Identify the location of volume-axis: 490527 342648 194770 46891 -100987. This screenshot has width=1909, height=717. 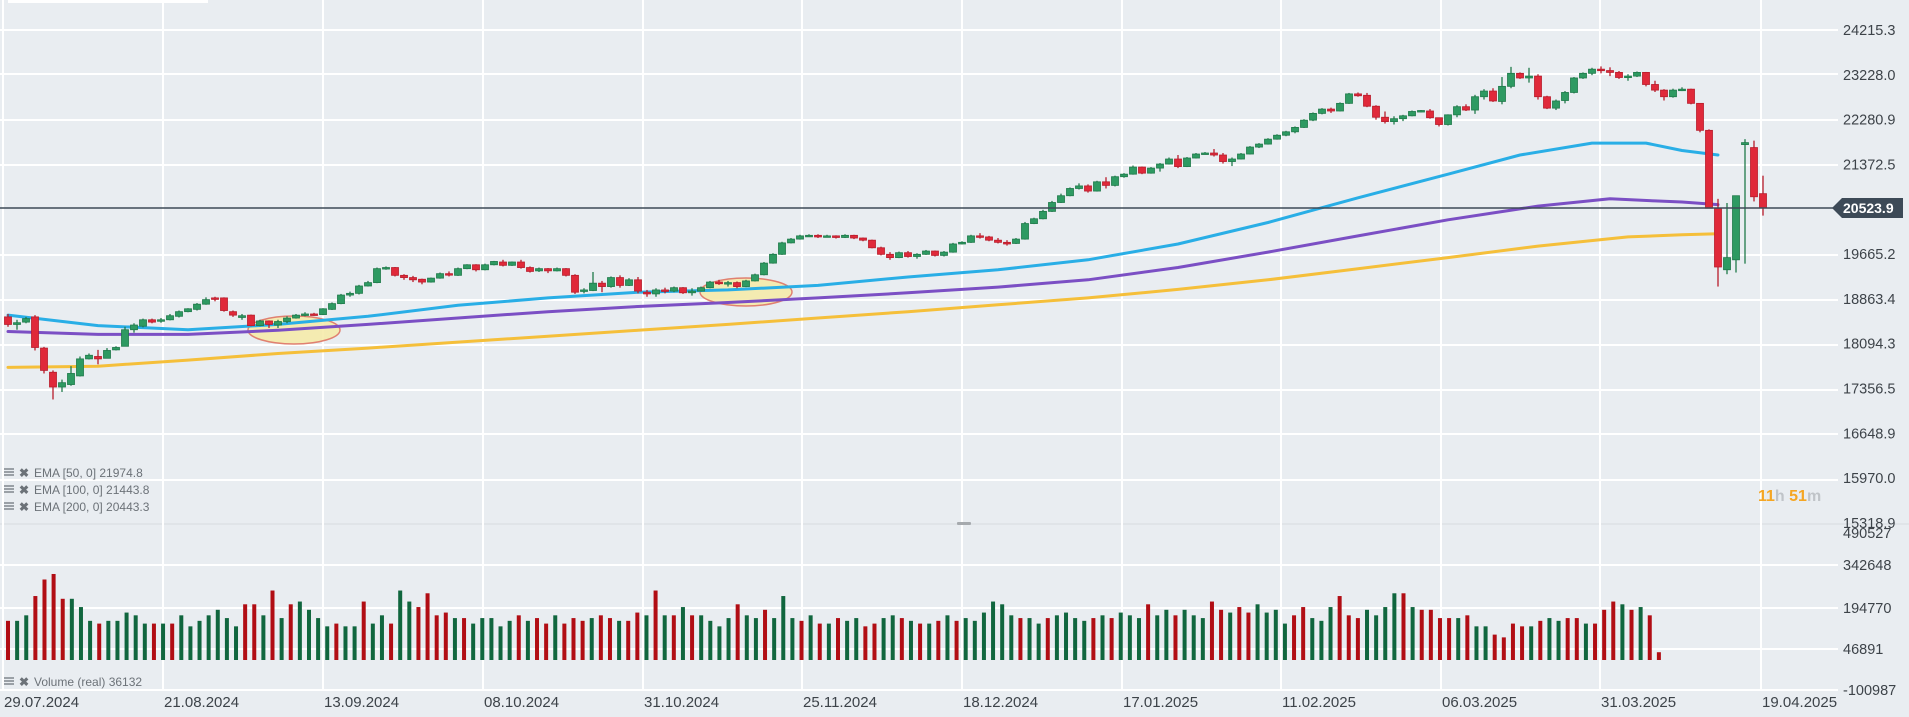
(1869, 612).